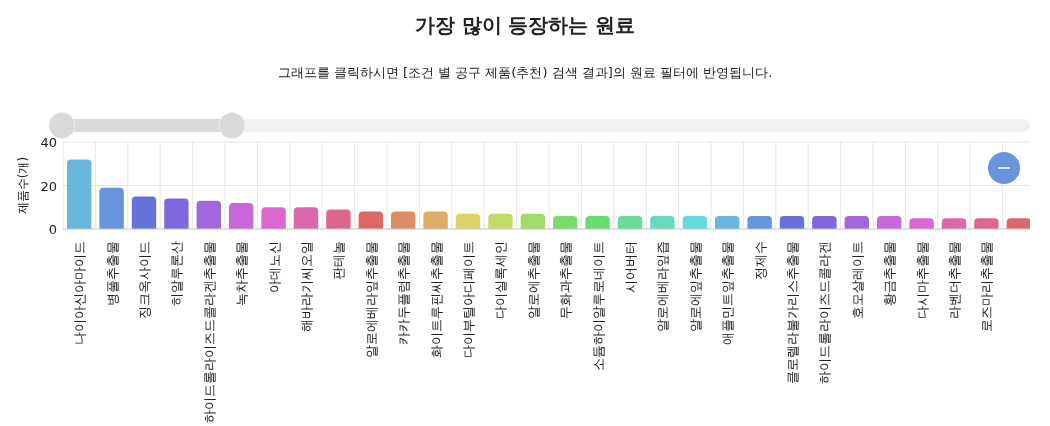 Image resolution: width=1050 pixels, height=426 pixels. What do you see at coordinates (630, 267) in the screenshot?
I see `x-tick-label: 시어버터` at bounding box center [630, 267].